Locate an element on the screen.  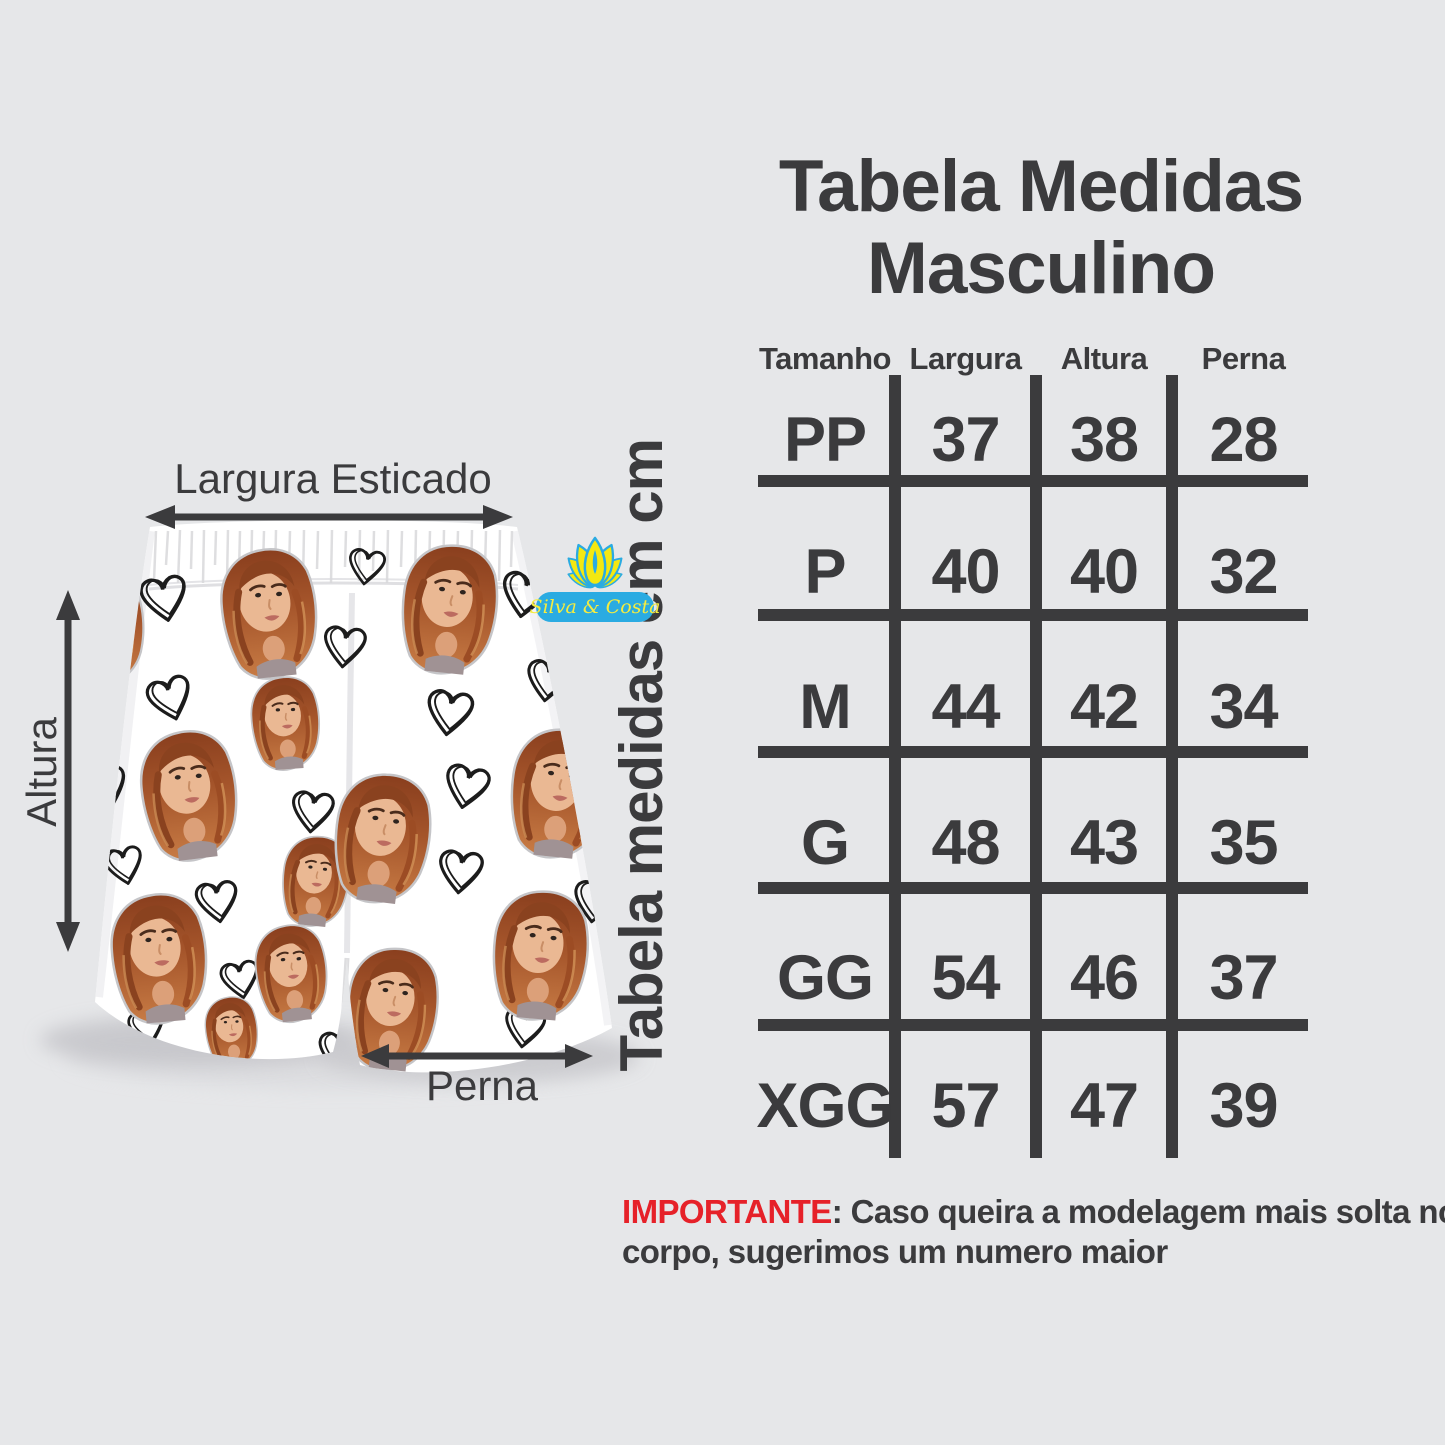
cell-largura: 40 is located at coordinates (965, 572).